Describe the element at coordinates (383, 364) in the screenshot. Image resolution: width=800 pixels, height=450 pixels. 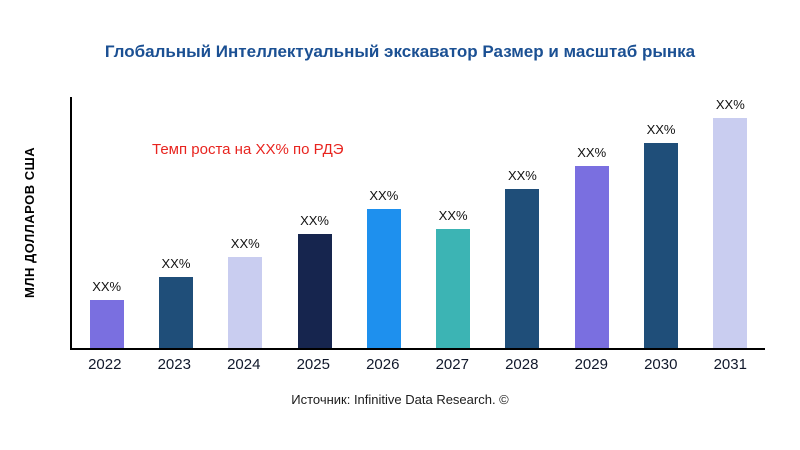
I see `x-tick-label: 2026` at that location.